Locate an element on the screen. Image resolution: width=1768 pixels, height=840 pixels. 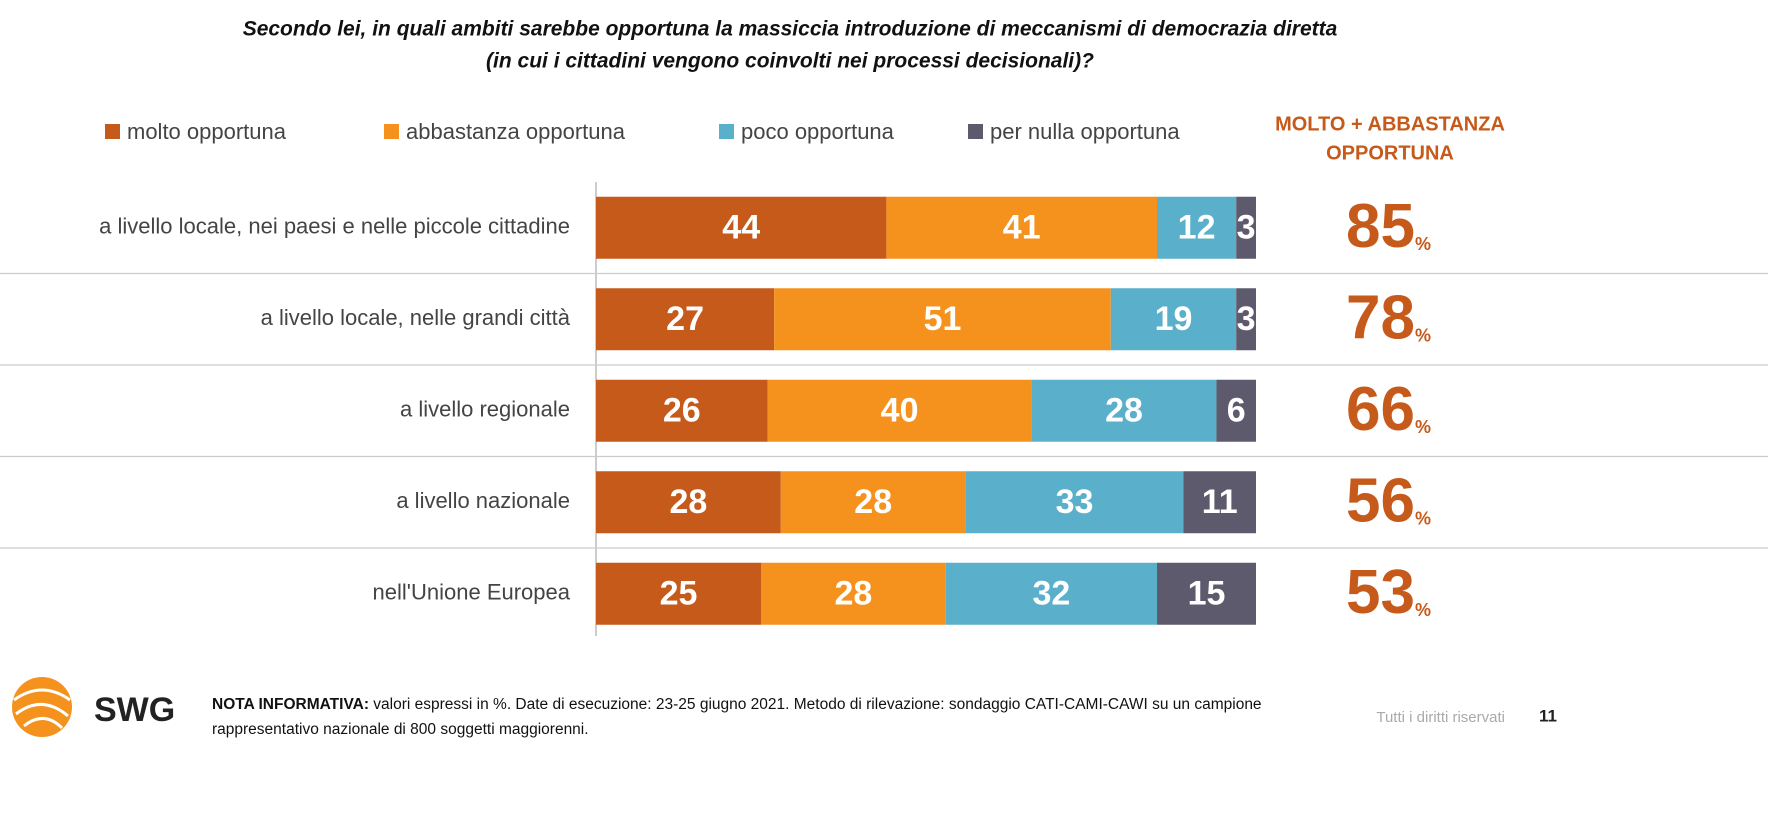
value-label: 33 is located at coordinates (1075, 502).